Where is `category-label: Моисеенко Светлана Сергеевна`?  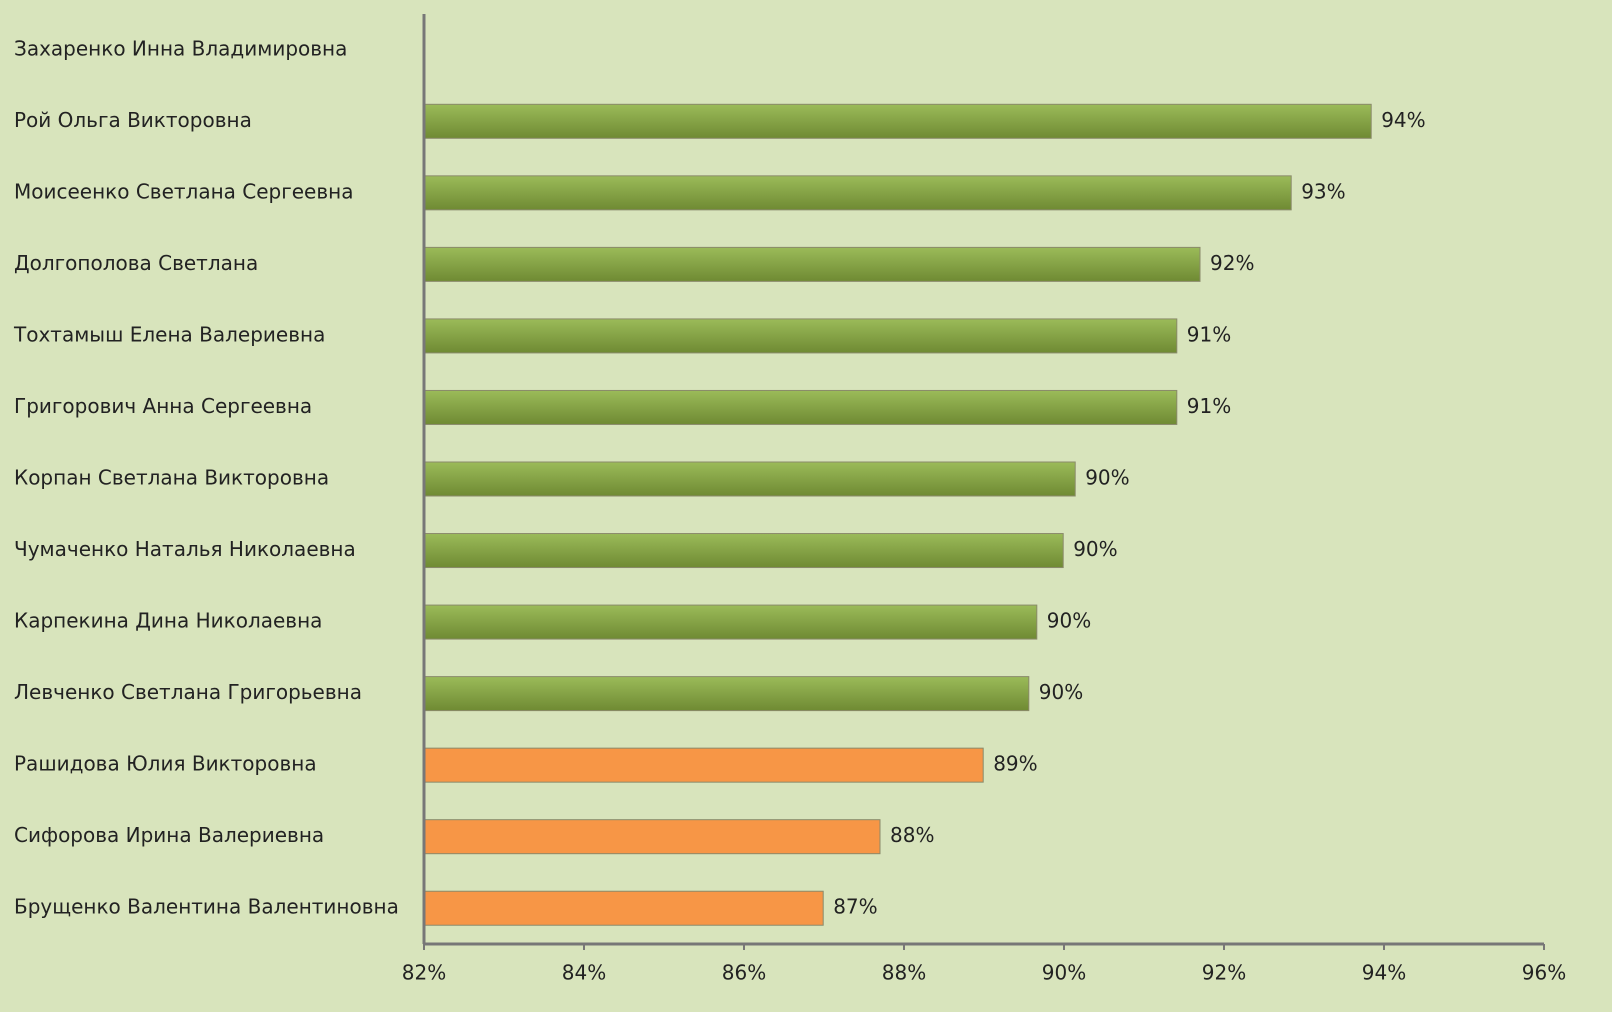 category-label: Моисеенко Светлана Сергеевна is located at coordinates (183, 191).